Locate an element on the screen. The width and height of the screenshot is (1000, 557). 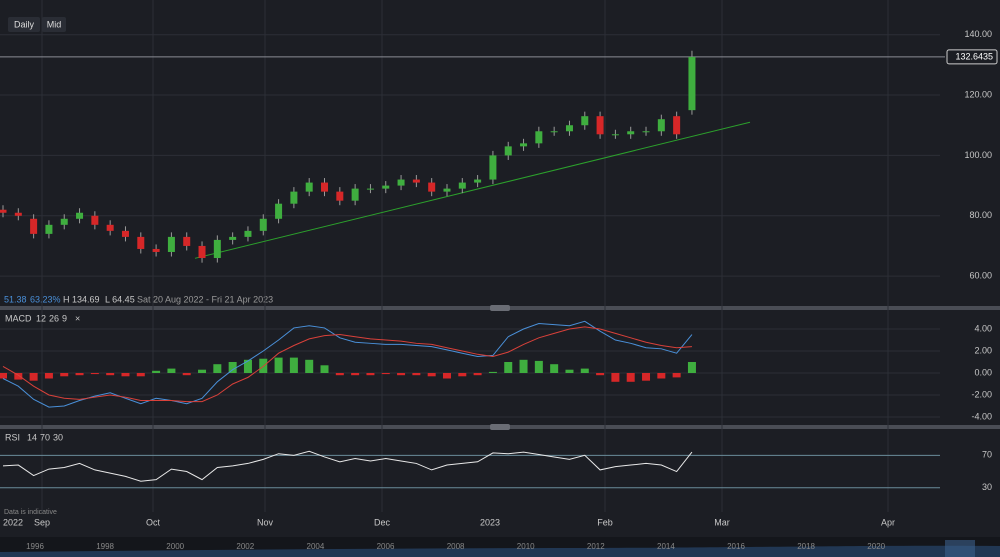
last-price-label: 132.6435 is located at coordinates (974, 56).